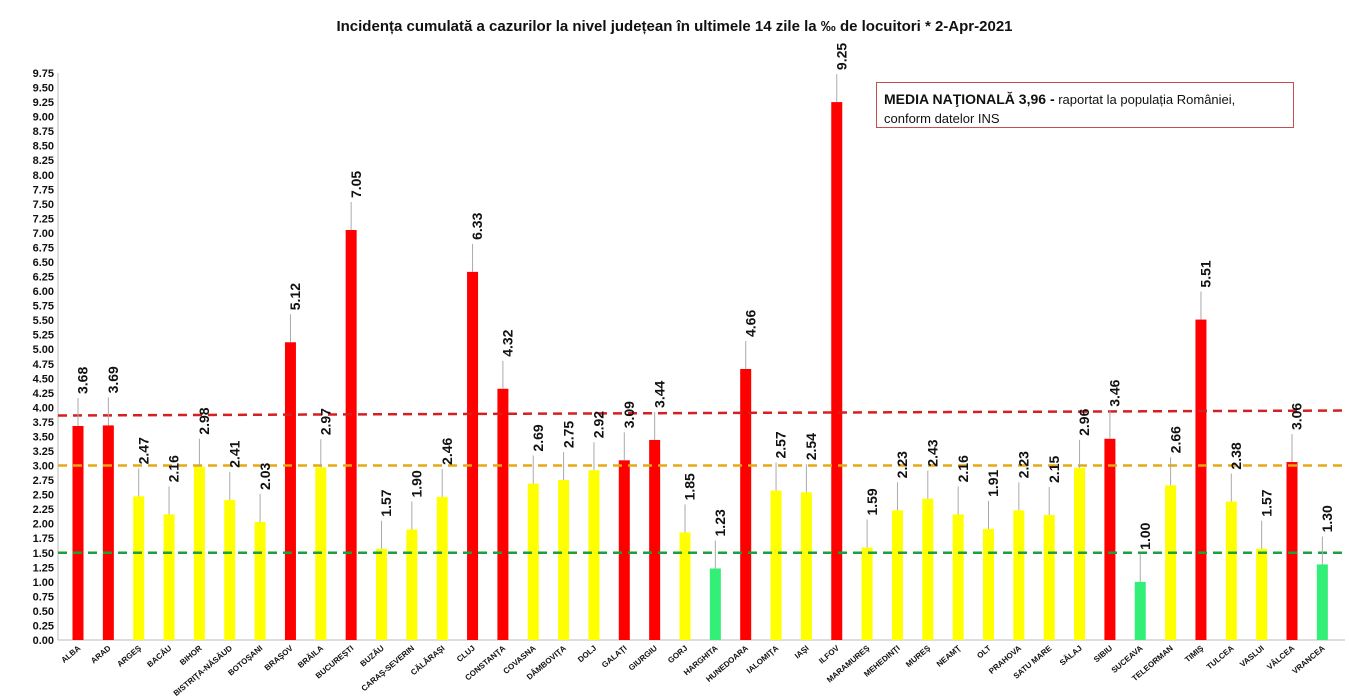 The height and width of the screenshot is (700, 1349). Describe the element at coordinates (902, 464) in the screenshot. I see `value-label: 2.23` at that location.